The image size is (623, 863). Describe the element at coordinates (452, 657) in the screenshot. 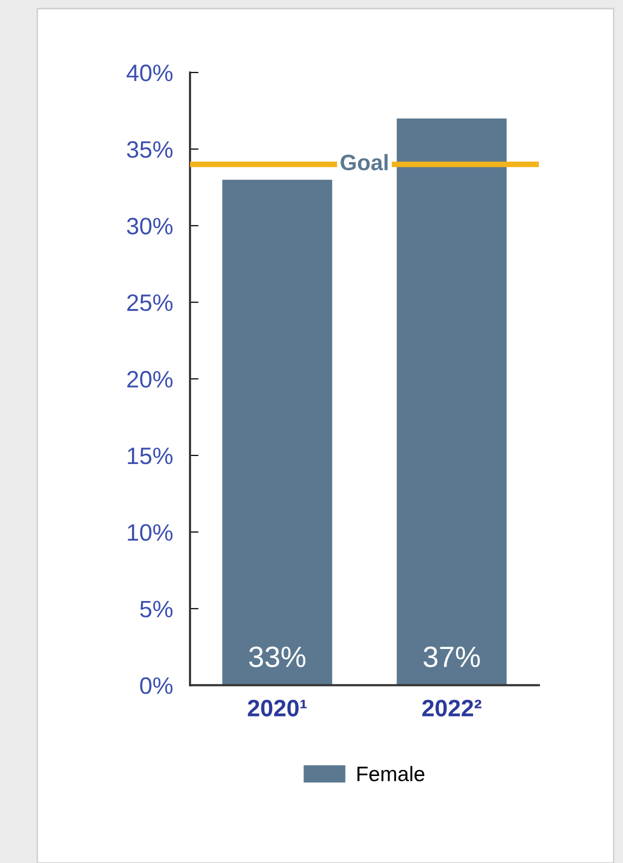

I see `text: 37%` at that location.